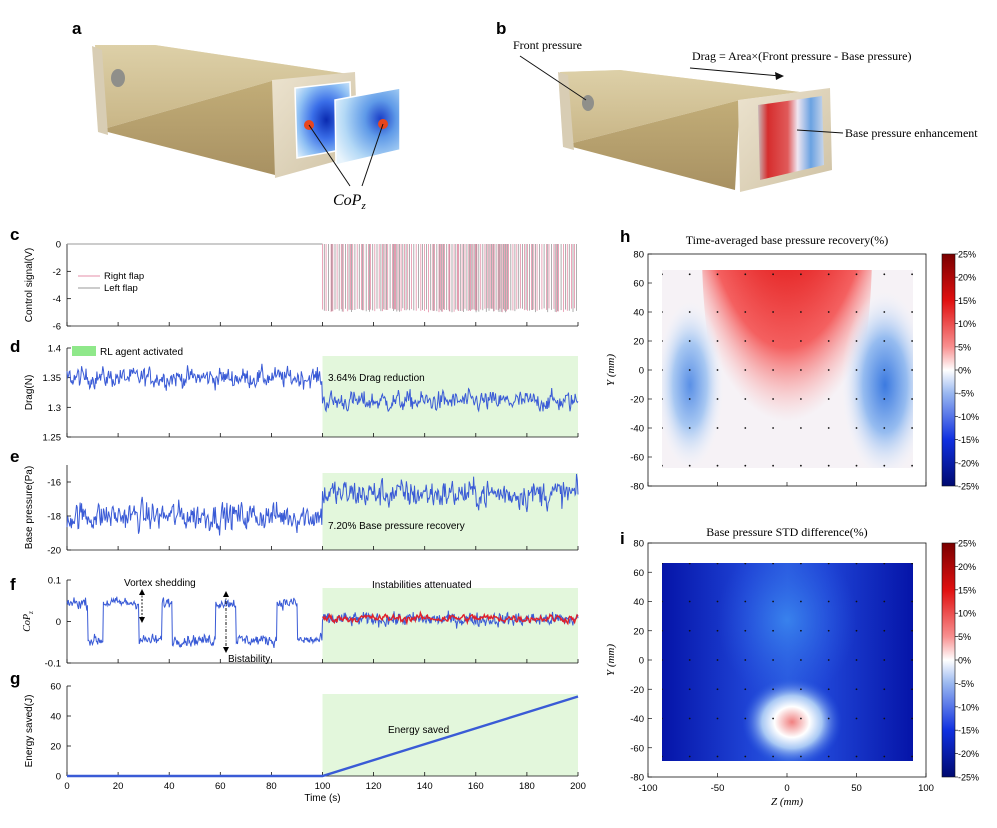 The width and height of the screenshot is (997, 828). I want to click on heatmap-h-ytick-label: -40, so click(637, 429).